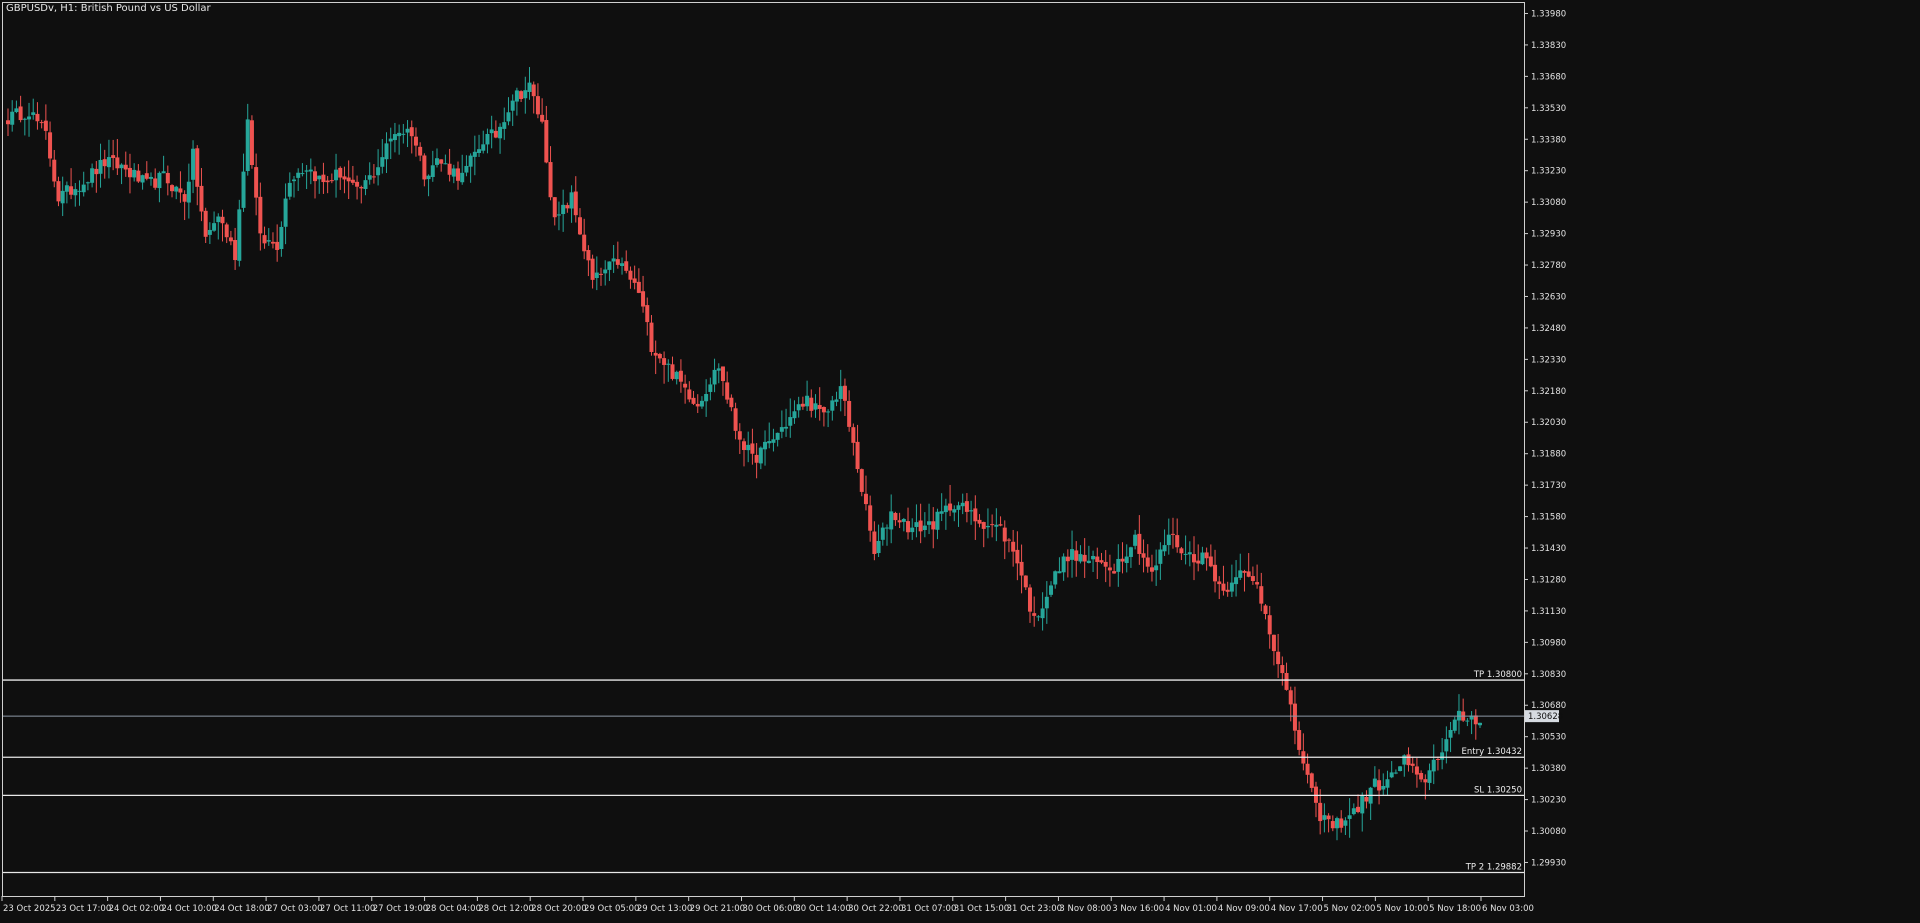  What do you see at coordinates (1548, 297) in the screenshot?
I see `price-tick-label: 1.32630` at bounding box center [1548, 297].